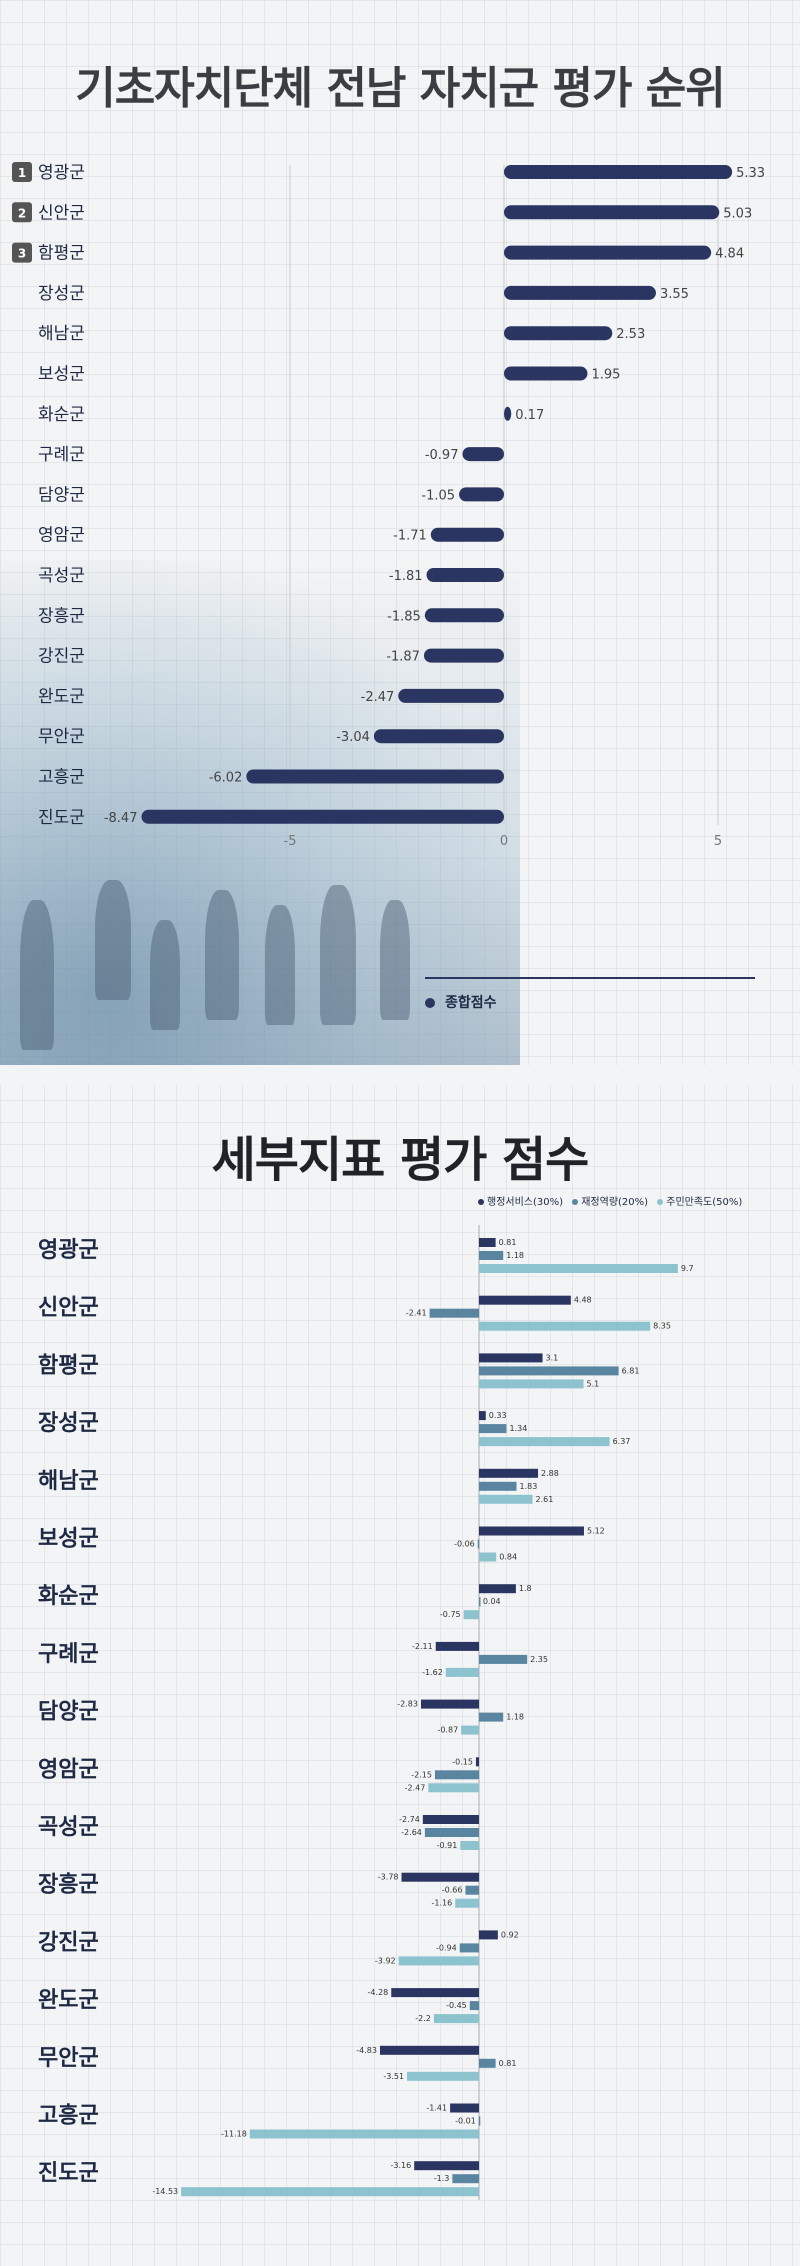 This screenshot has width=800, height=2266. Describe the element at coordinates (364, 2134) in the screenshot. I see `bar-고흥군-주민만족도(50%)` at that location.